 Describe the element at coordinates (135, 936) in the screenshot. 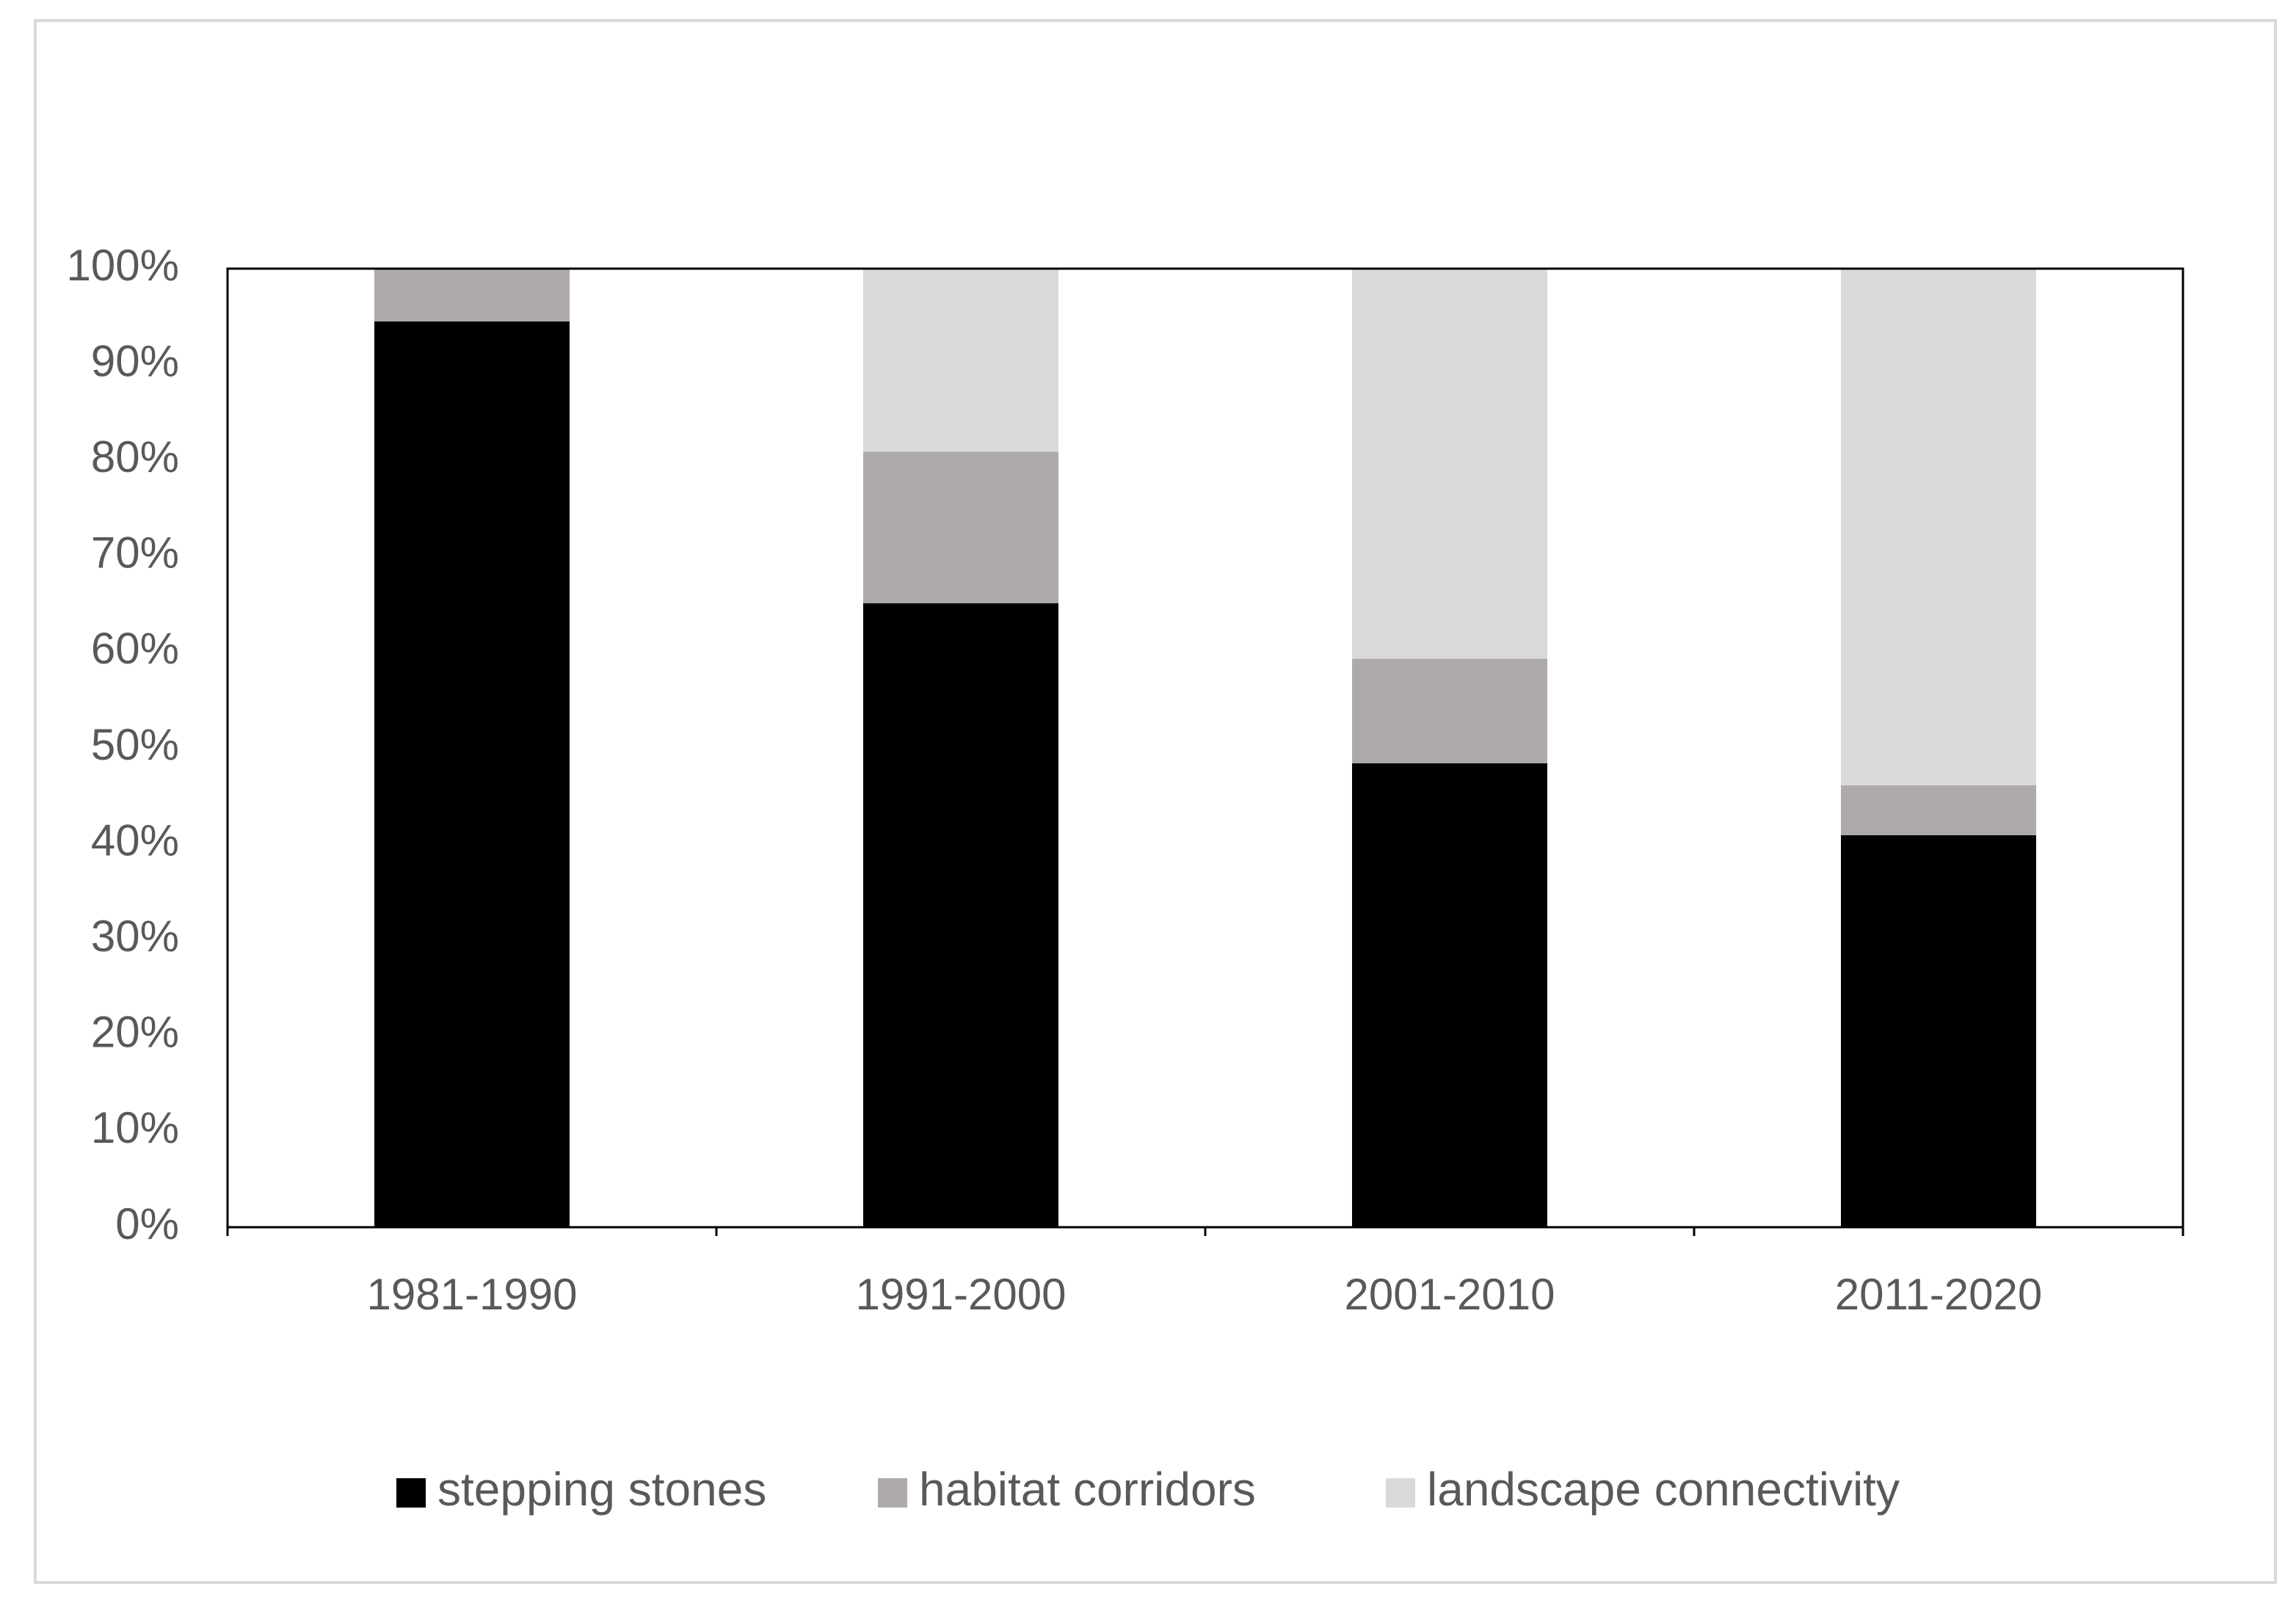

I see `y-tick-label: 30%` at that location.